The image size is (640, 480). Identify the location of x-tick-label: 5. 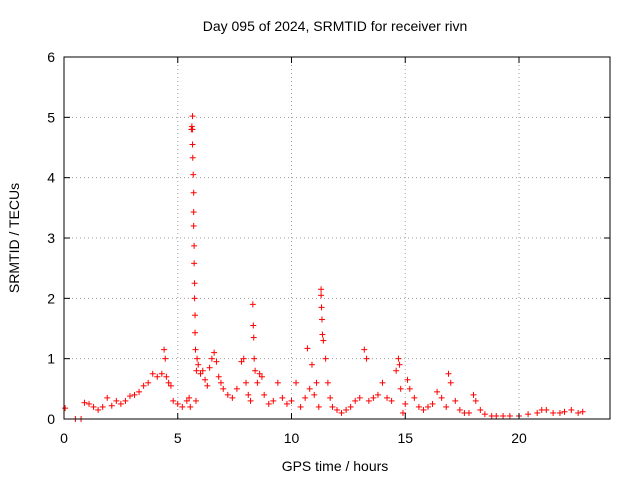
(178, 438).